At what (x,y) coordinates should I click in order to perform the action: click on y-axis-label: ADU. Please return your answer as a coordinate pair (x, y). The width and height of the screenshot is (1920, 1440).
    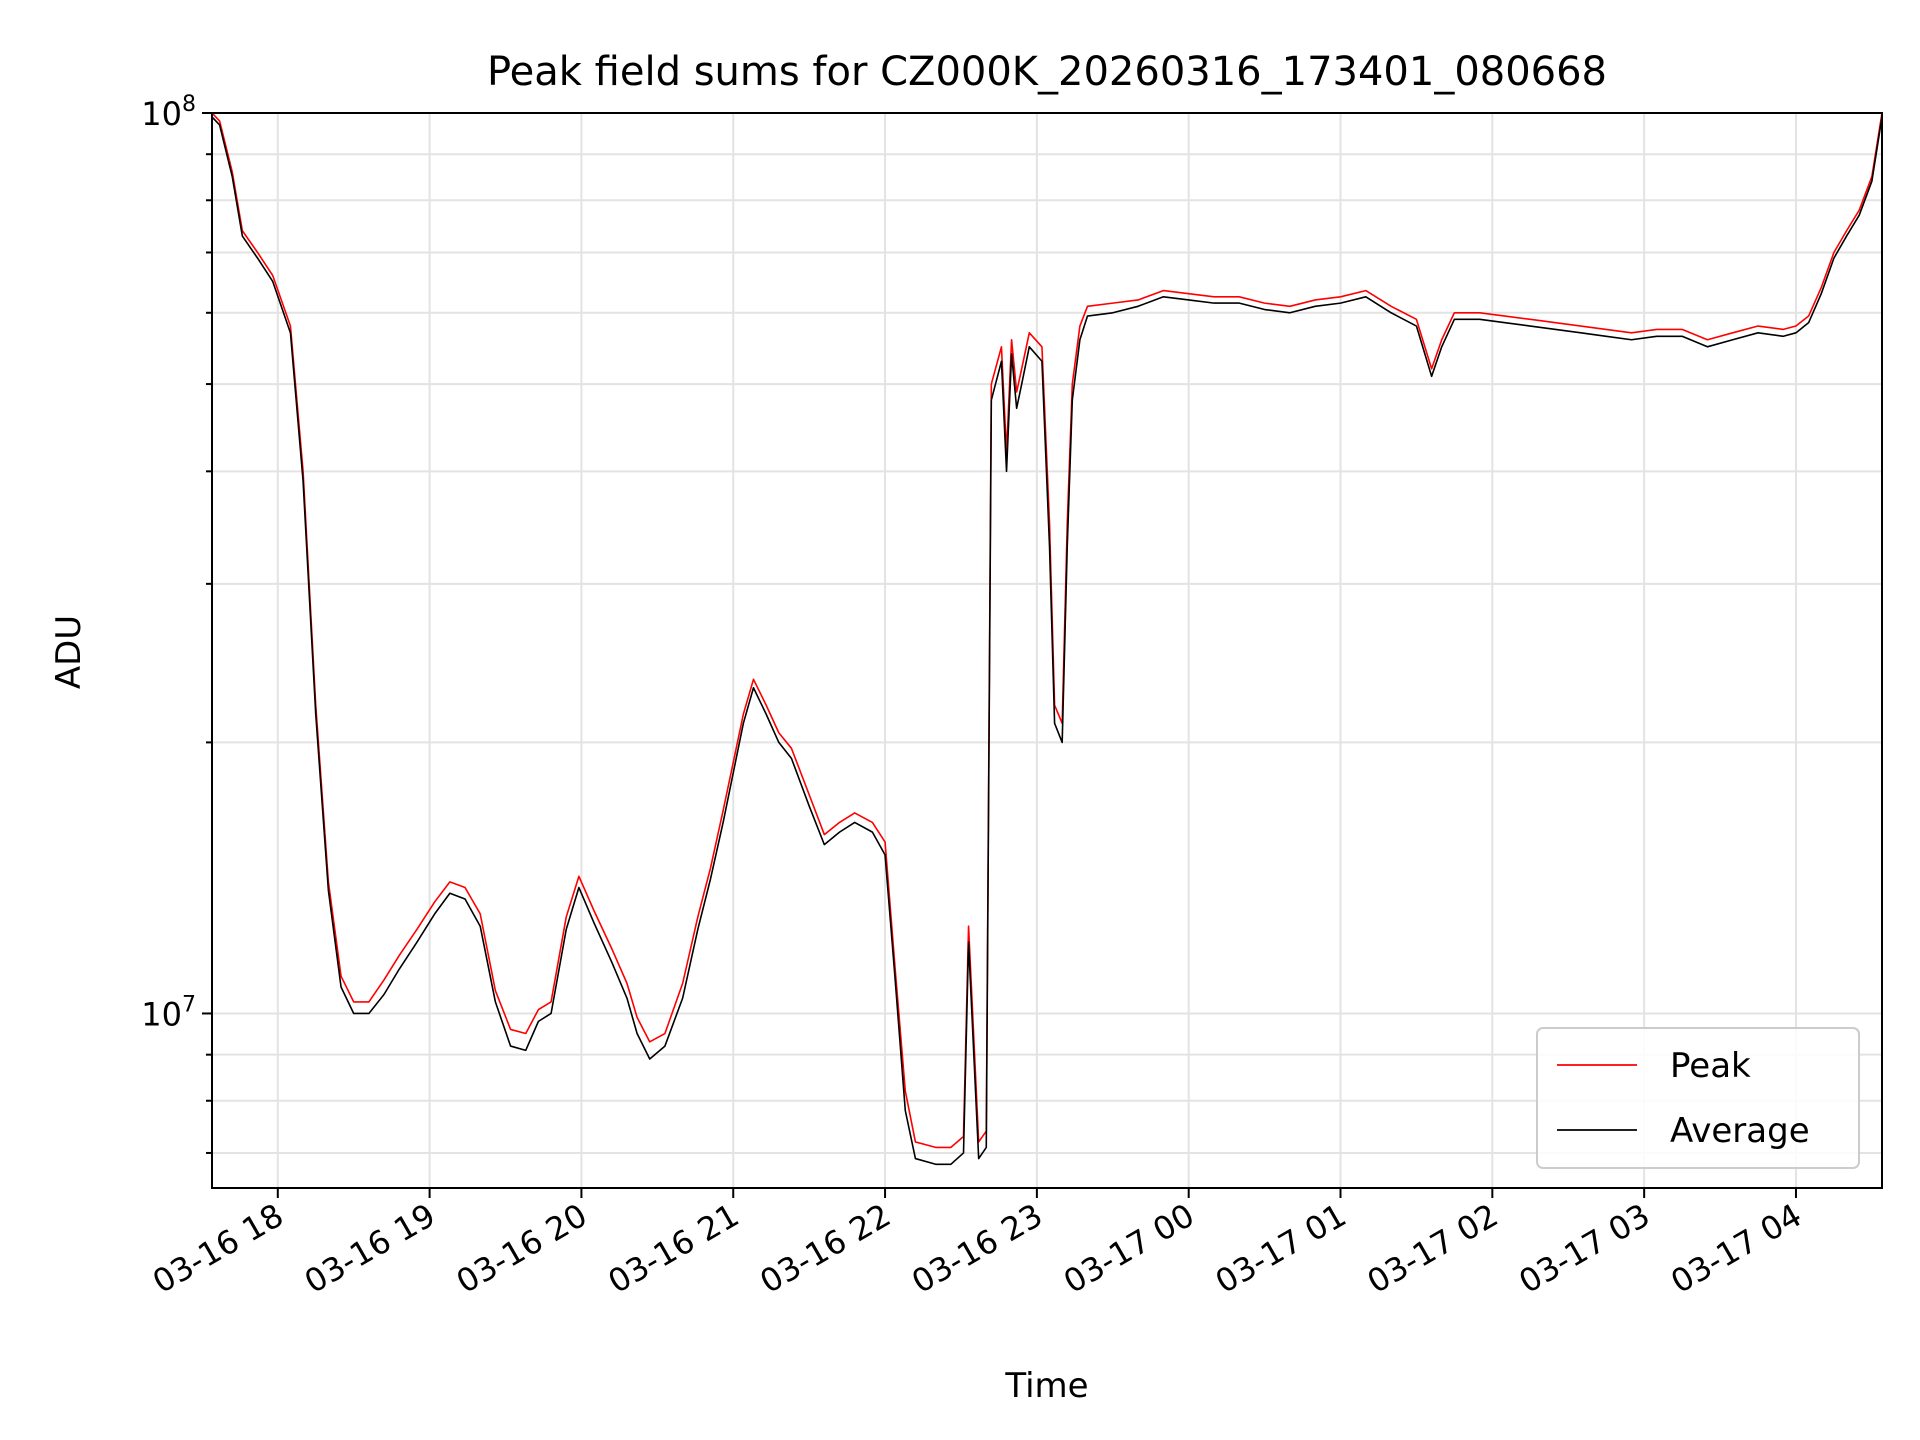
    Looking at the image, I should click on (69, 652).